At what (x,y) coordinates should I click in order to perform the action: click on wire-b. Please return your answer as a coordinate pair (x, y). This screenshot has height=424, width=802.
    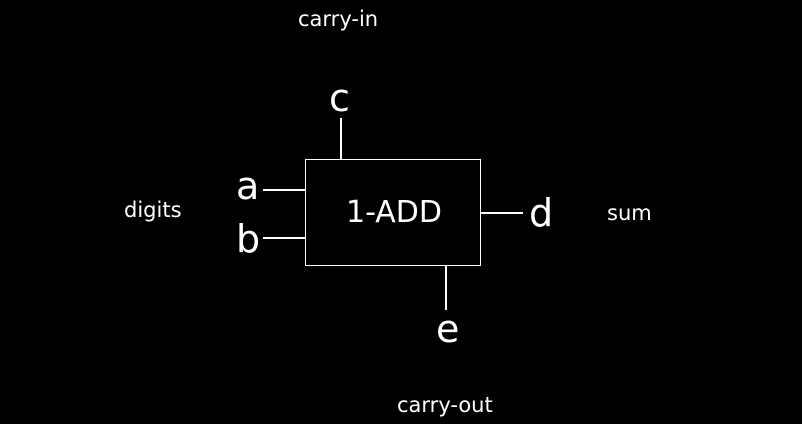
    Looking at the image, I should click on (284, 238).